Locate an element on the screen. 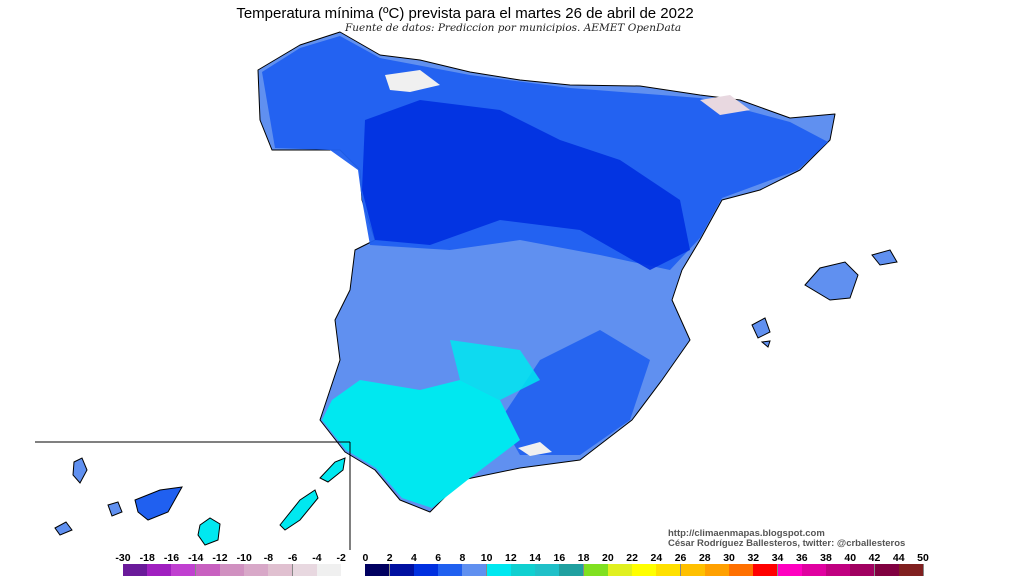 This screenshot has width=1024, height=576. mallorca is located at coordinates (831, 281).